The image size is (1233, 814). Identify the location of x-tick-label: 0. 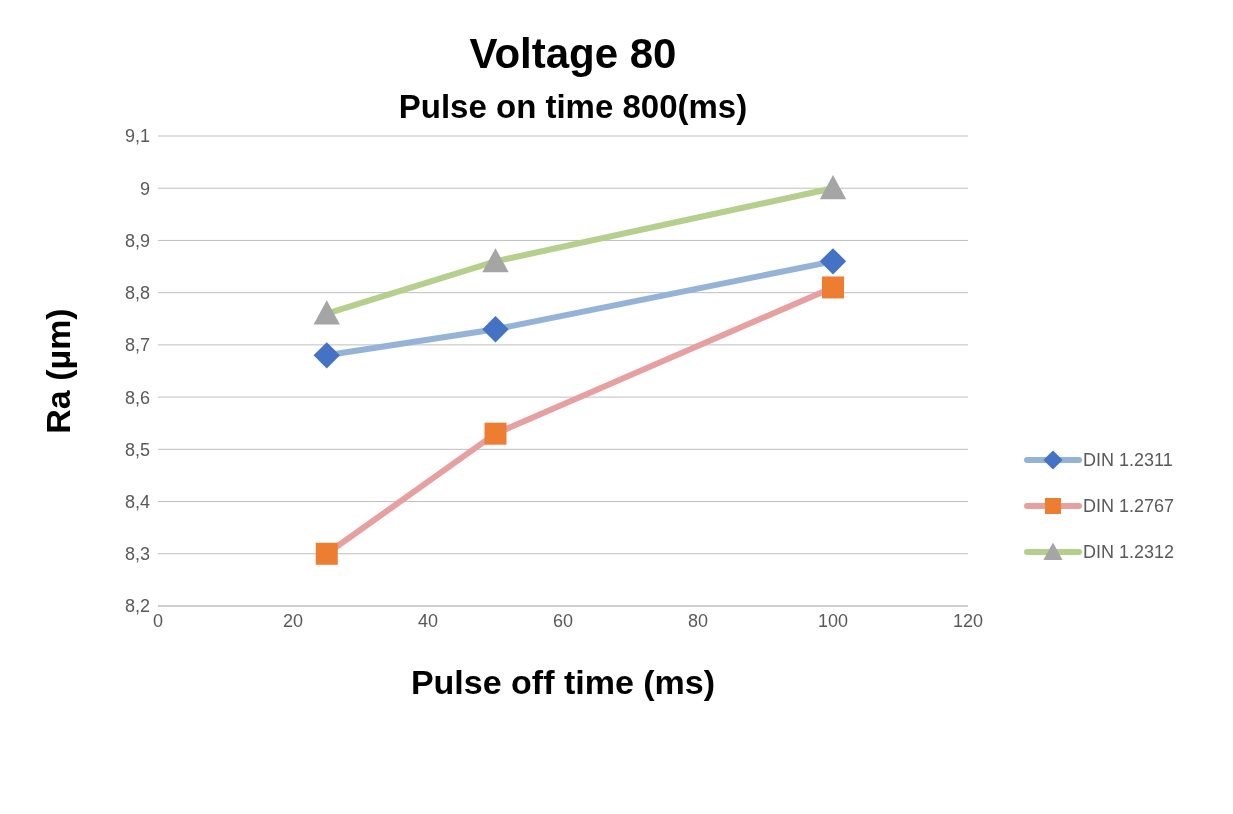
(158, 620).